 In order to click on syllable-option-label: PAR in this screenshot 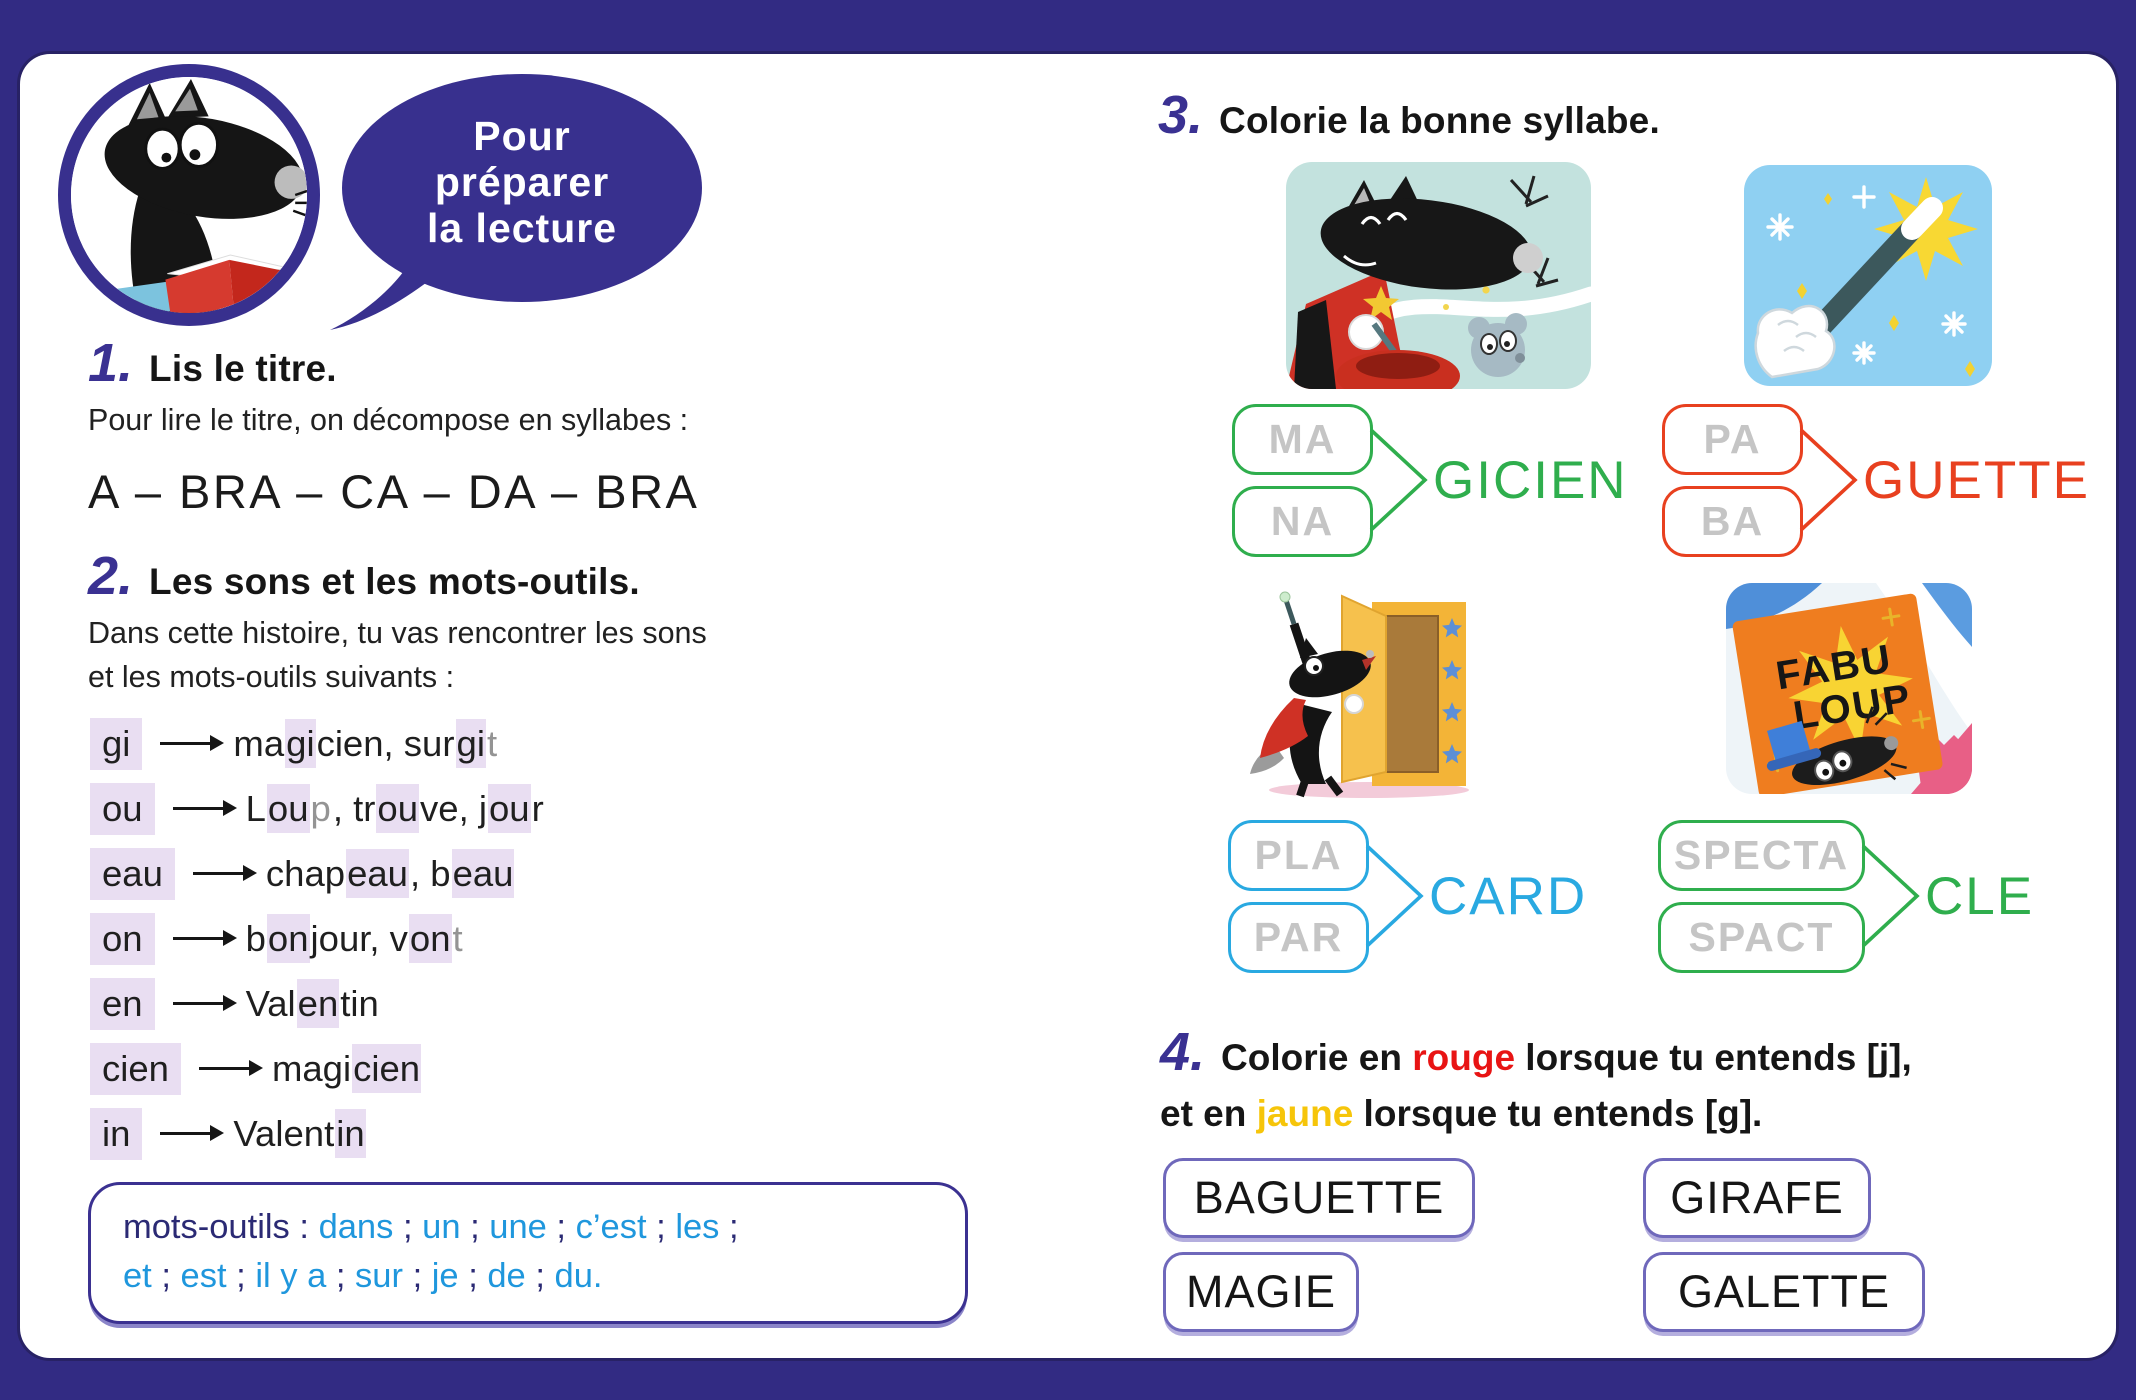, I will do `click(1298, 936)`.